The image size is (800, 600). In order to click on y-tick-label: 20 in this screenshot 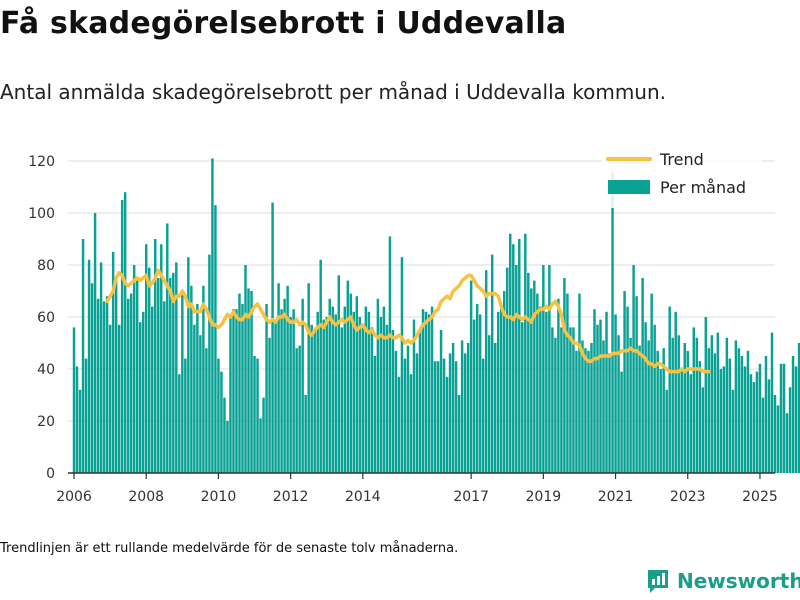, I will do `click(46, 422)`.